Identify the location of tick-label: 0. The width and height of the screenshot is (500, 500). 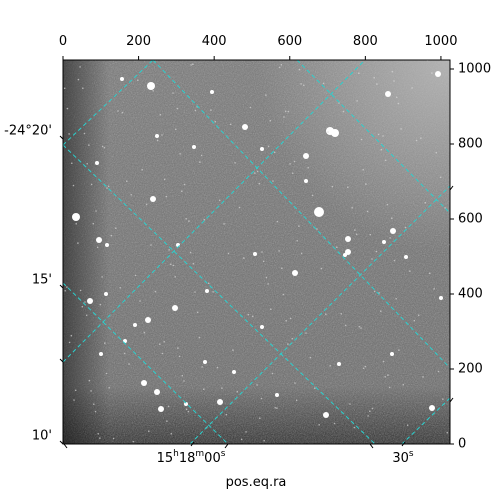
(63, 41).